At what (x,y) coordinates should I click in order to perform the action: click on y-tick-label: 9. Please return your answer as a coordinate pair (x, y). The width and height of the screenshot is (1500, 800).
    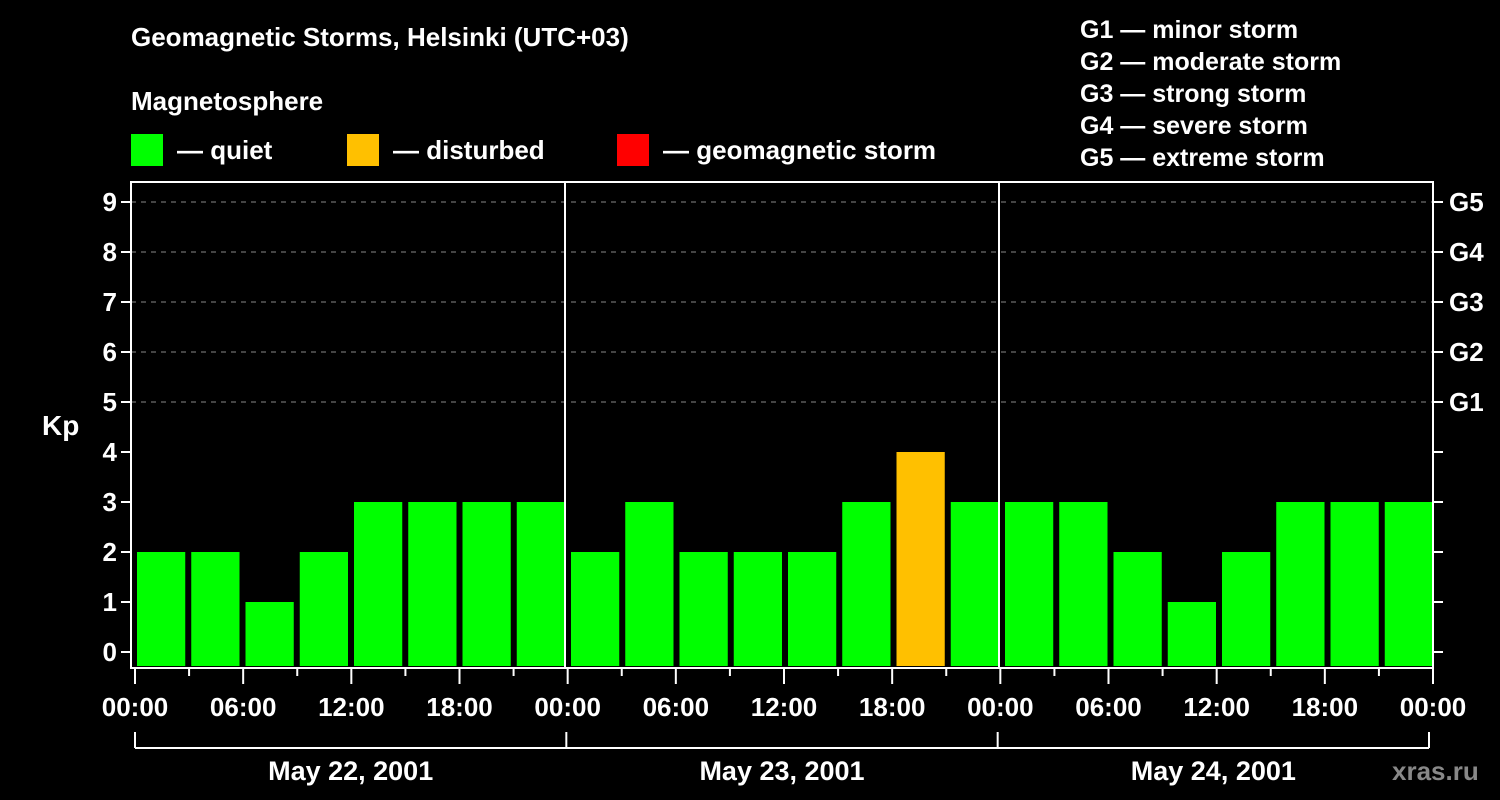
    Looking at the image, I should click on (110, 202).